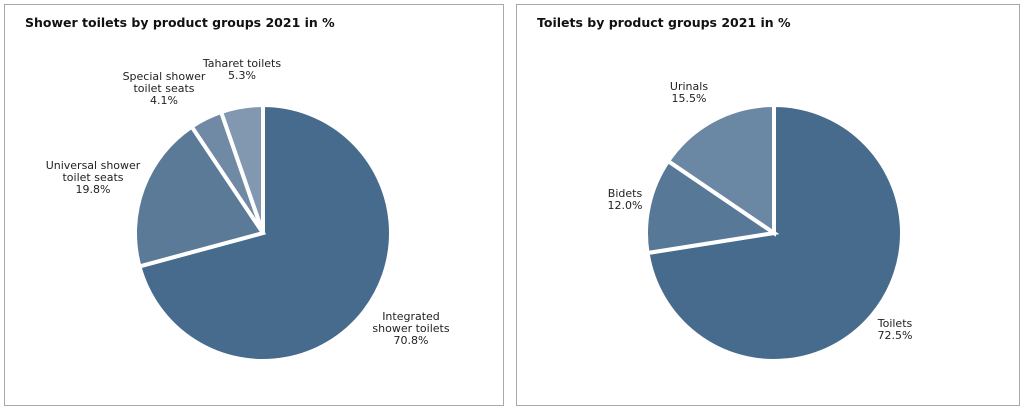 This screenshot has height=412, width=1024. I want to click on slice-label-bidets: Bidets 12.0%, so click(625, 199).